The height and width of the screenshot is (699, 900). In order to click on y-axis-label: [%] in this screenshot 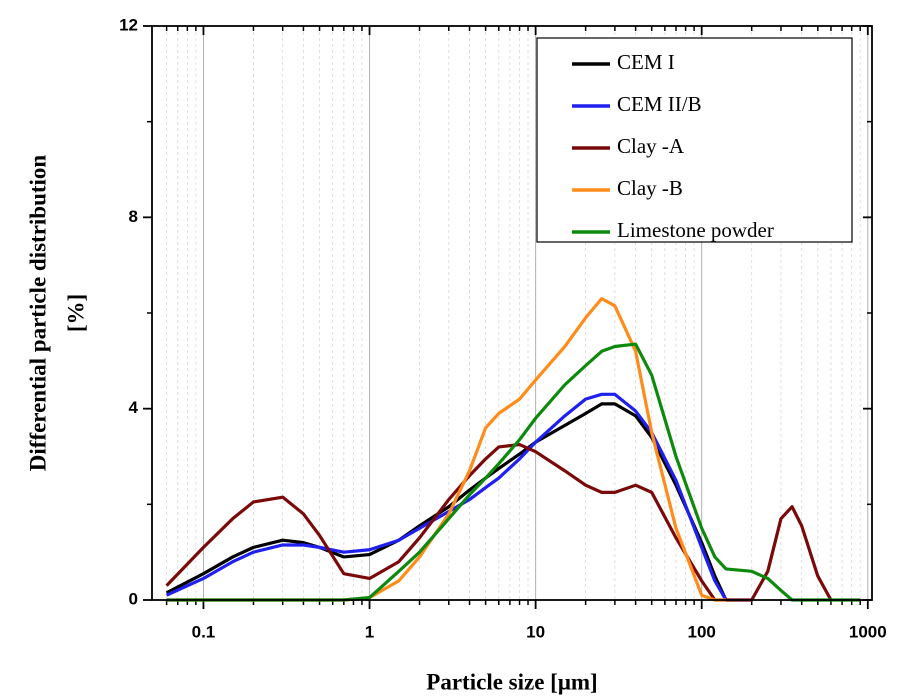, I will do `click(75, 313)`.